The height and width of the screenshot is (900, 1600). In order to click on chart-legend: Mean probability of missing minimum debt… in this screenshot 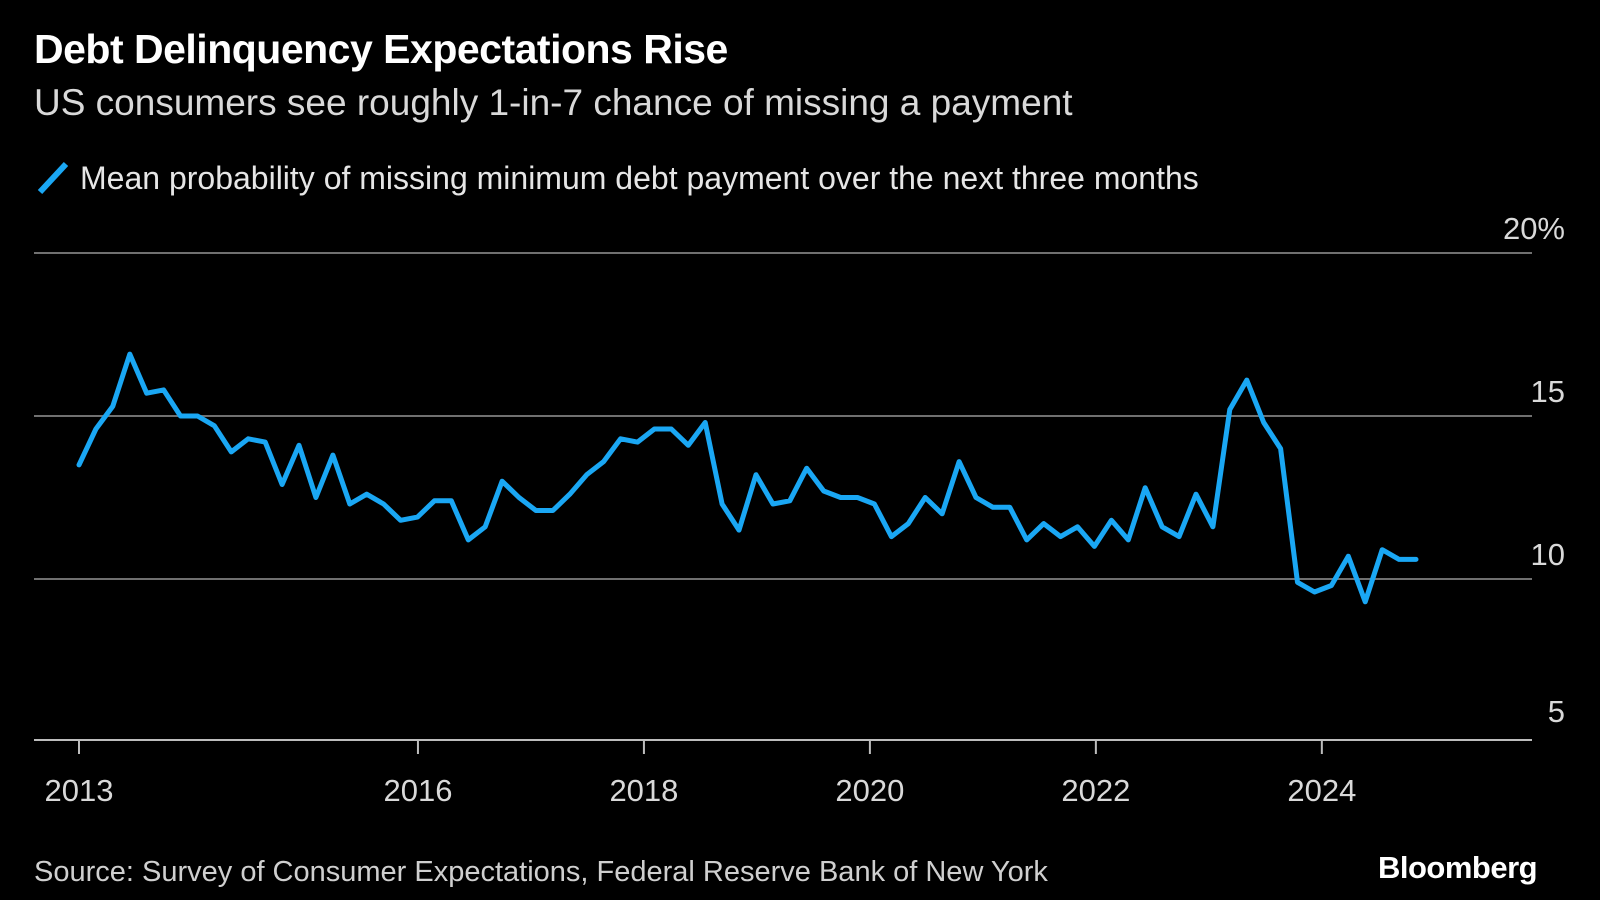, I will do `click(616, 178)`.